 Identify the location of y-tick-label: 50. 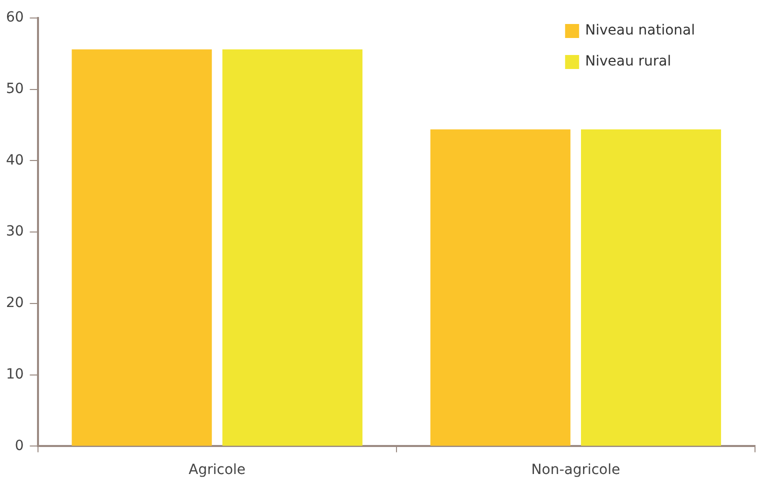
(15, 89).